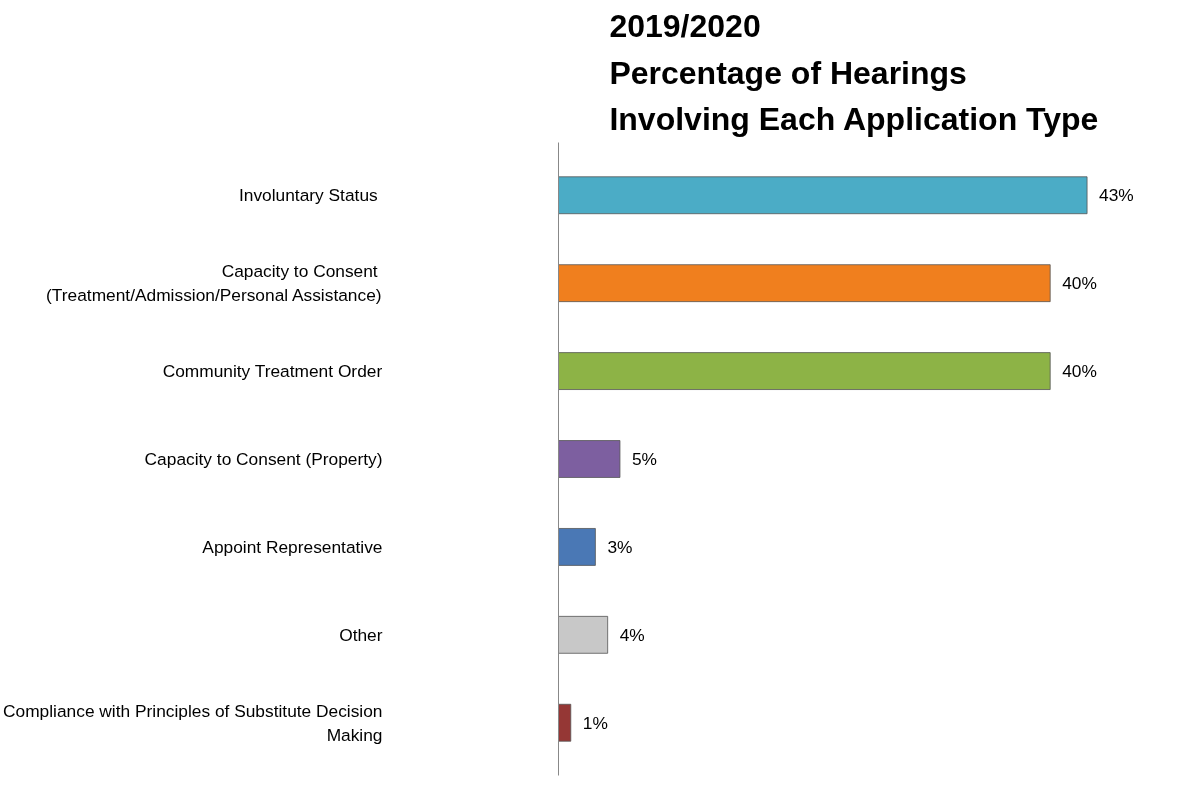 The height and width of the screenshot is (800, 1204). I want to click on data-label: 5%, so click(644, 459).